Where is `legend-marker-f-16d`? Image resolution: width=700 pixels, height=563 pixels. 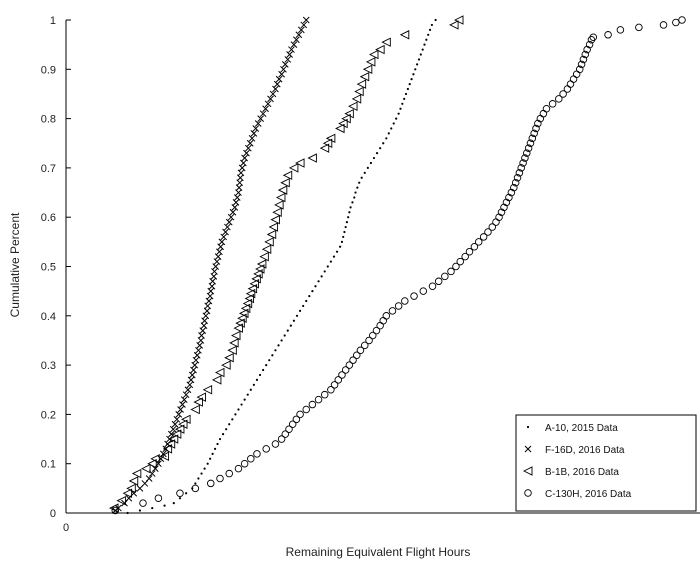 legend-marker-f-16d is located at coordinates (528, 449).